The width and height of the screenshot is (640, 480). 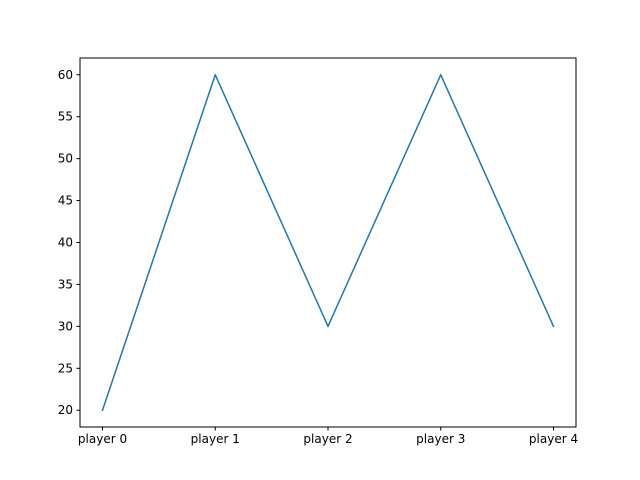 What do you see at coordinates (65, 410) in the screenshot?
I see `y-tick-label: 20` at bounding box center [65, 410].